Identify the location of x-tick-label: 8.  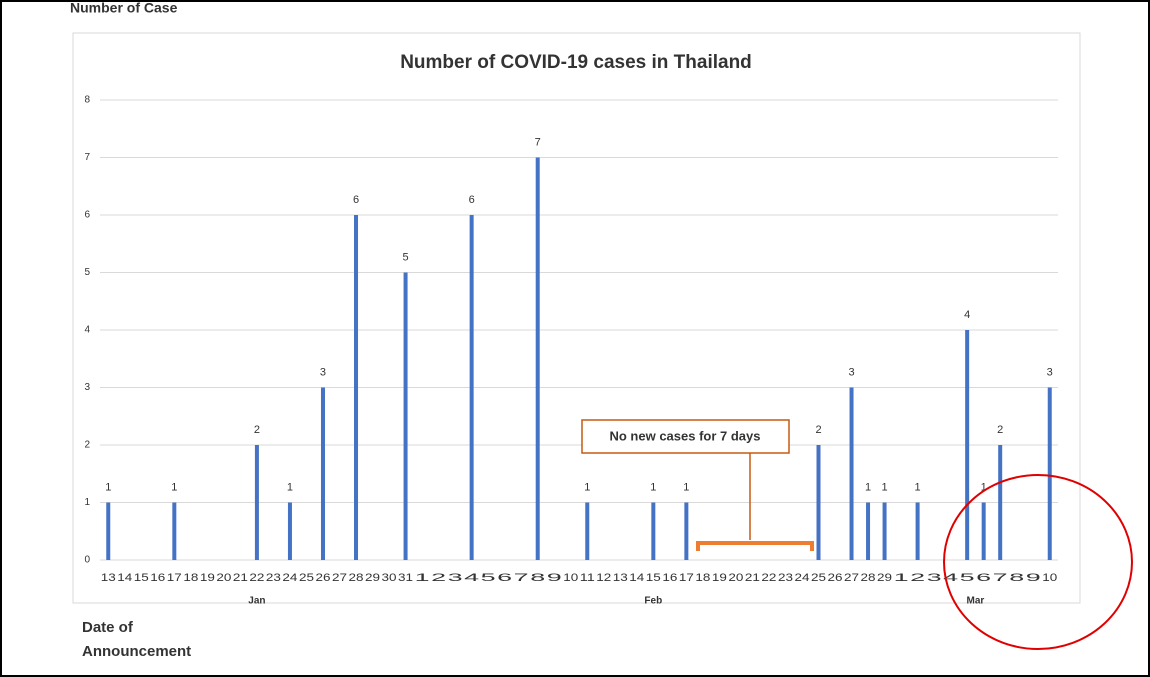
(537, 578).